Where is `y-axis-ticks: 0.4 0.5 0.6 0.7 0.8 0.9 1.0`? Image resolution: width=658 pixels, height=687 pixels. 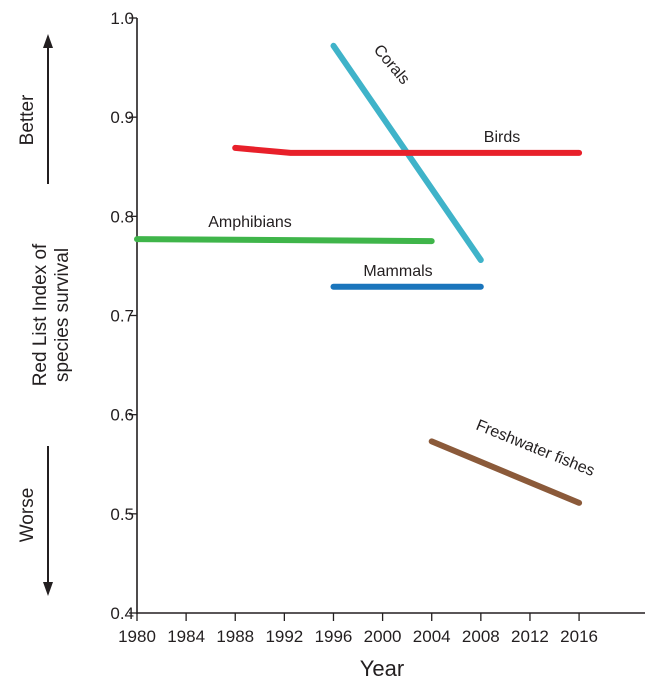
y-axis-ticks: 0.4 0.5 0.6 0.7 0.8 0.9 1.0 is located at coordinates (123, 316).